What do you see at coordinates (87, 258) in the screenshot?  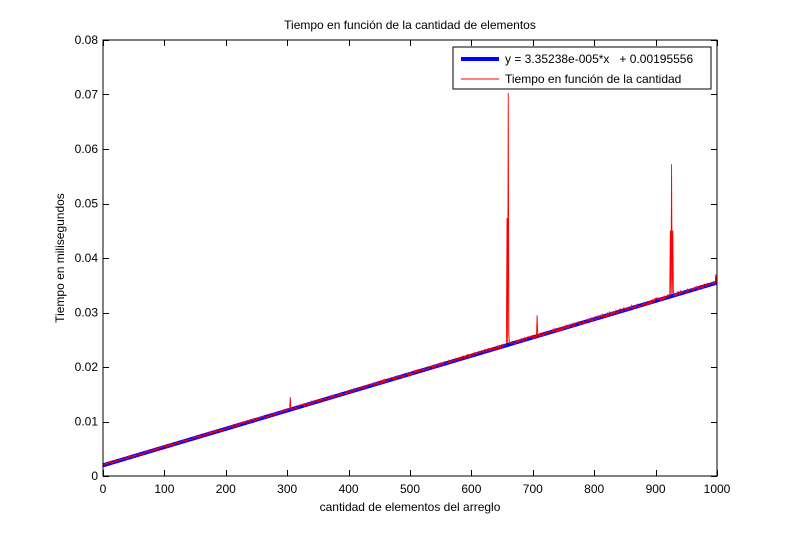 I see `y-tick-label: 0.04` at bounding box center [87, 258].